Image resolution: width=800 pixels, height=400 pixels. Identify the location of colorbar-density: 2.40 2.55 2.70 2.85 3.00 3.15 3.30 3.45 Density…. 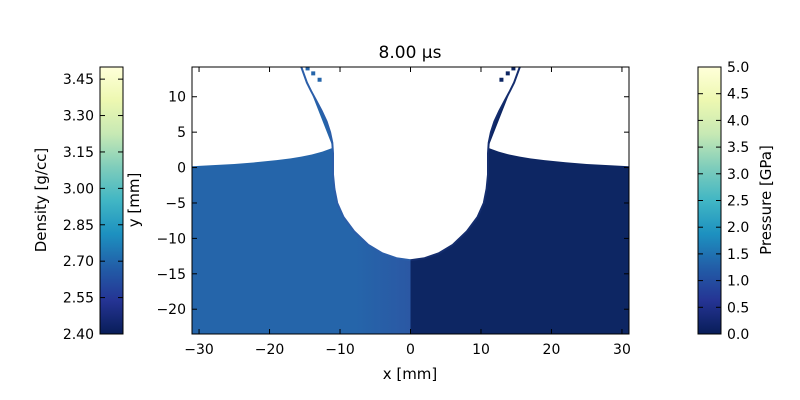
(78, 204).